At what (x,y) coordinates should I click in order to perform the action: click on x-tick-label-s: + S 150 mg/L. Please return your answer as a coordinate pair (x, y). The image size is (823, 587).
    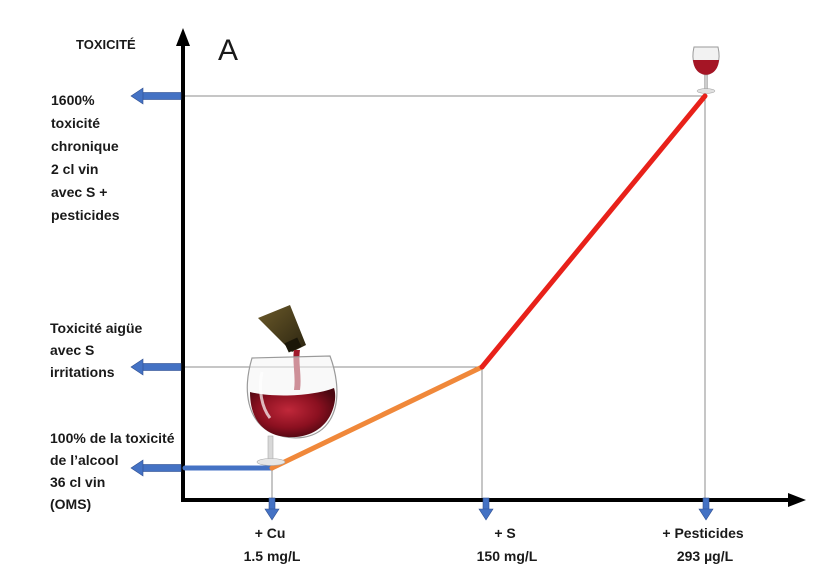
    Looking at the image, I should click on (507, 544).